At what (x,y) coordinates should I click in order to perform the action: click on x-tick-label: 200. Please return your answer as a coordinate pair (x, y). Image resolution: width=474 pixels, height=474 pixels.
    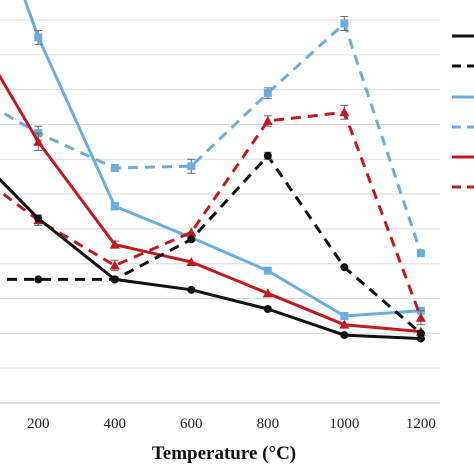
    Looking at the image, I should click on (38, 424).